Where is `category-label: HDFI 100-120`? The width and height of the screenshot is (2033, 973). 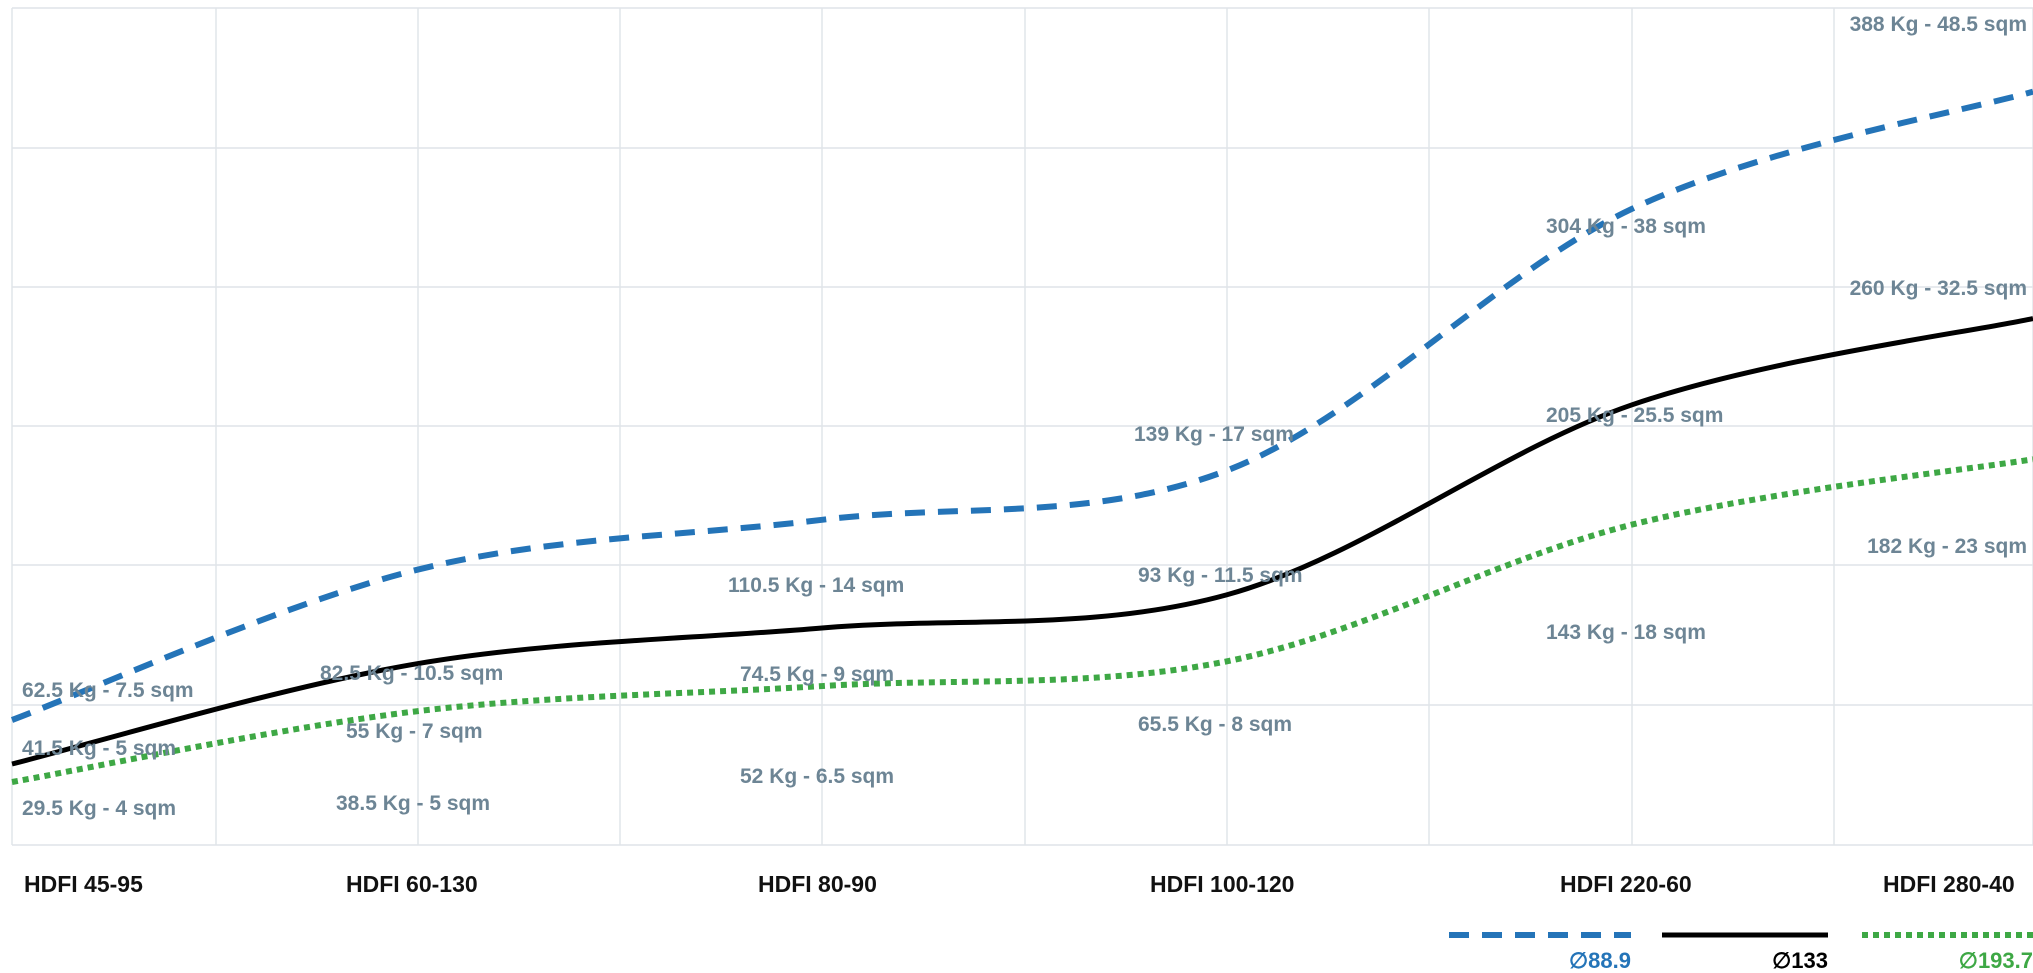 category-label: HDFI 100-120 is located at coordinates (1222, 884).